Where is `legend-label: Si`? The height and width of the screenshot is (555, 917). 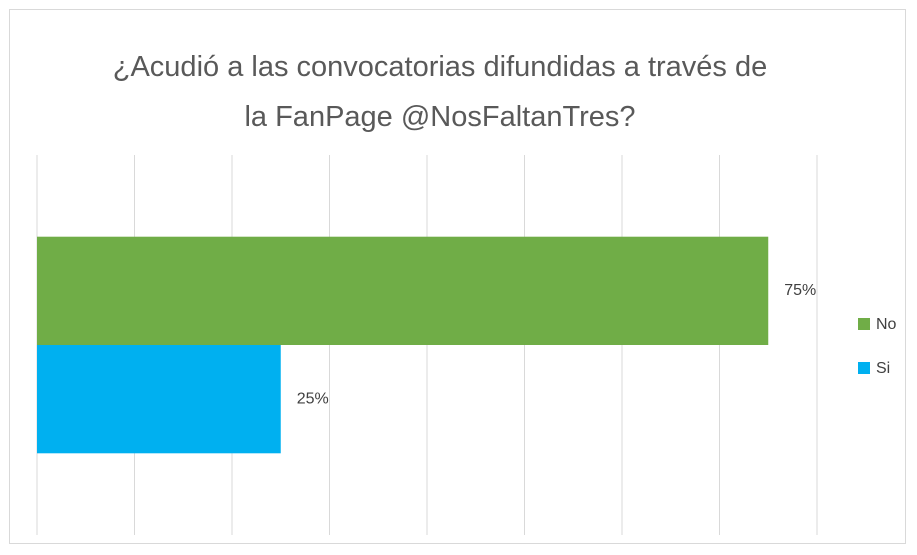
legend-label: Si is located at coordinates (883, 368).